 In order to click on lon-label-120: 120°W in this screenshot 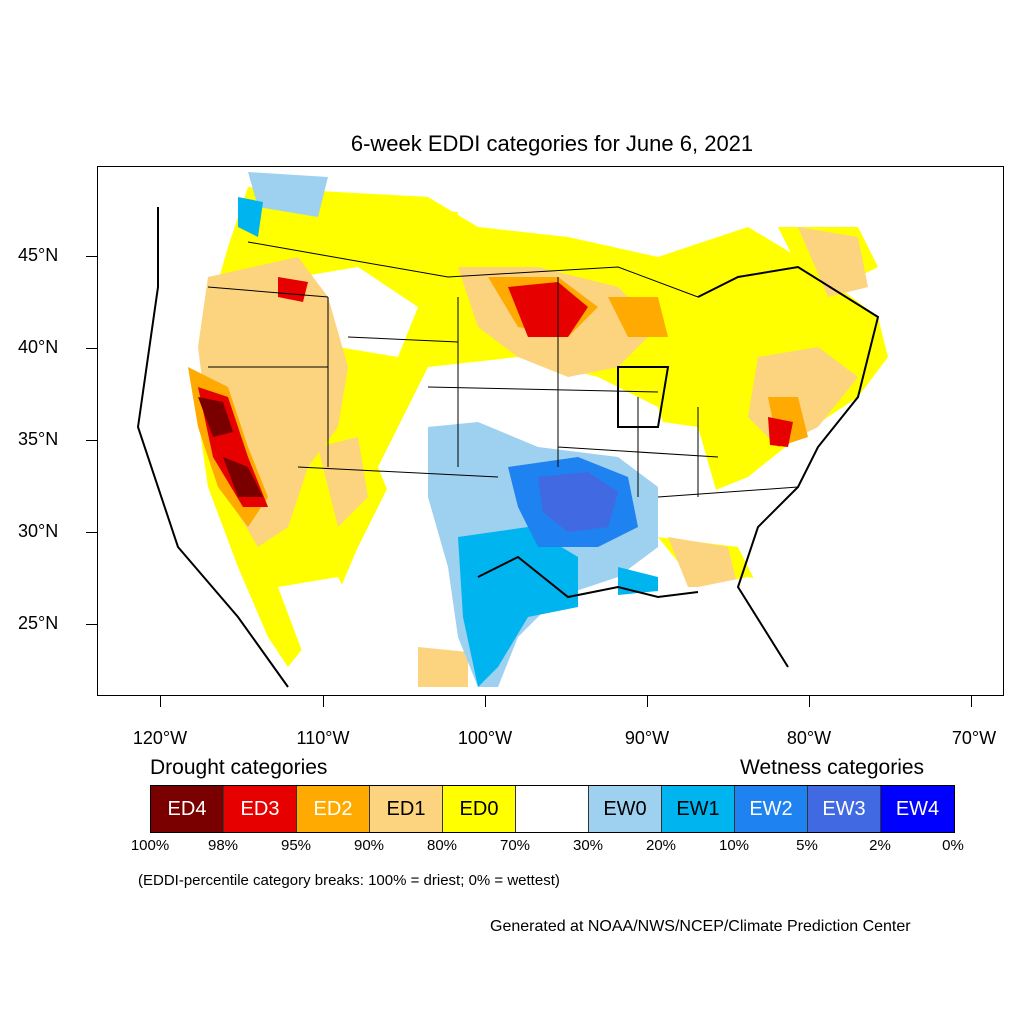, I will do `click(160, 738)`.